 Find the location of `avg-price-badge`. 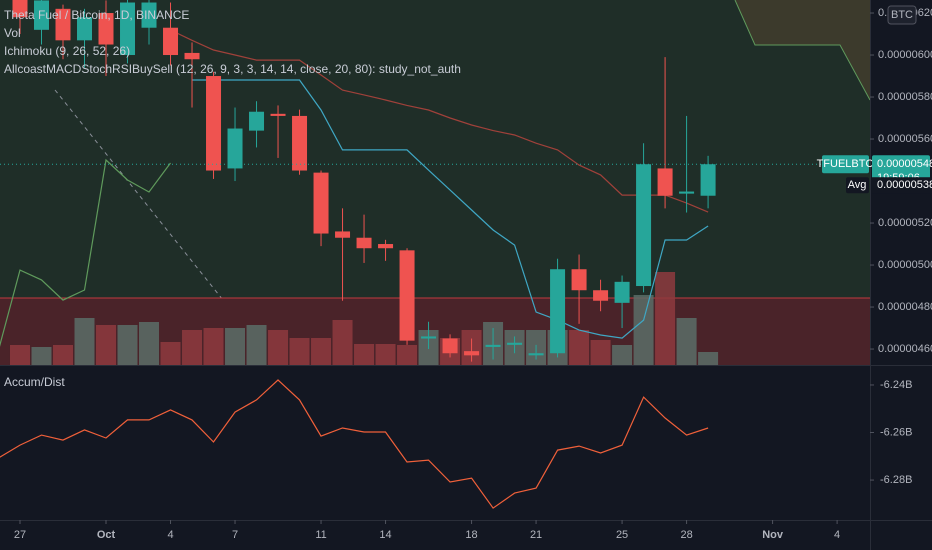

avg-price-badge is located at coordinates (901, 185).